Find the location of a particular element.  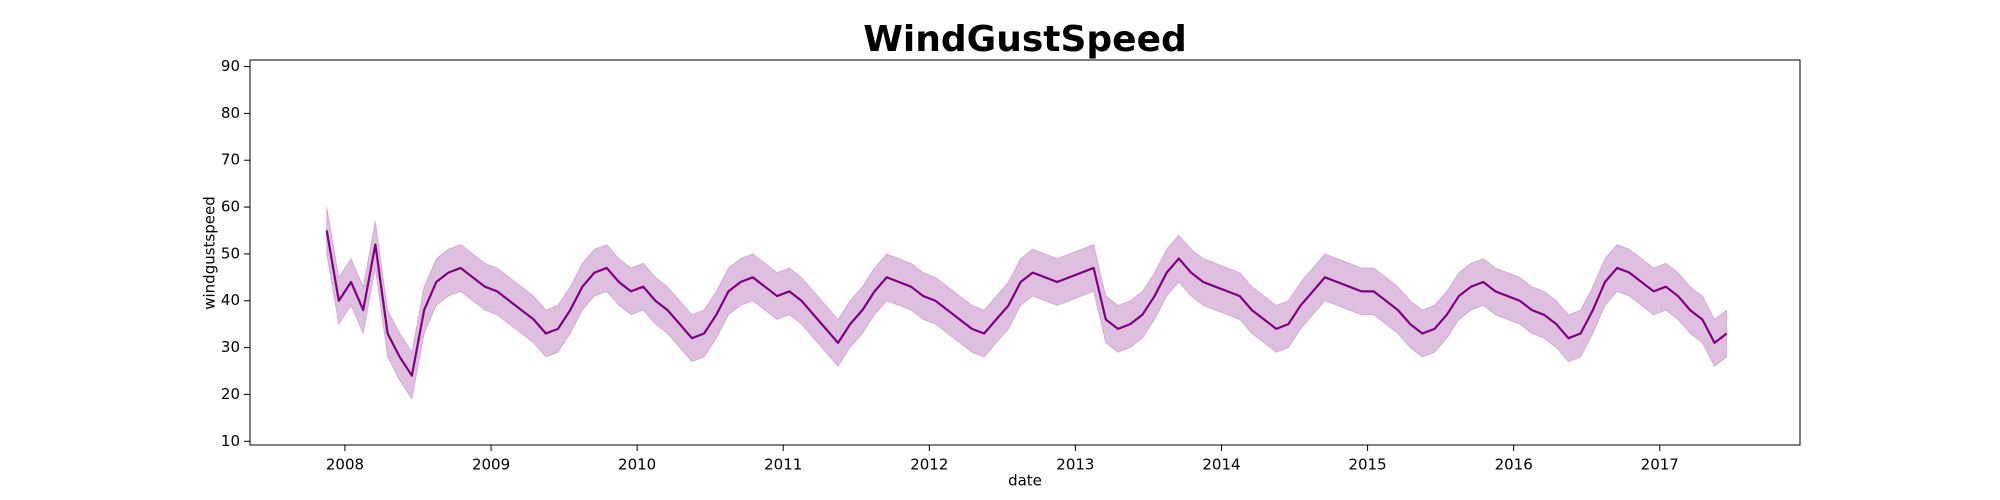

y-tick-label: 30 is located at coordinates (230, 347).